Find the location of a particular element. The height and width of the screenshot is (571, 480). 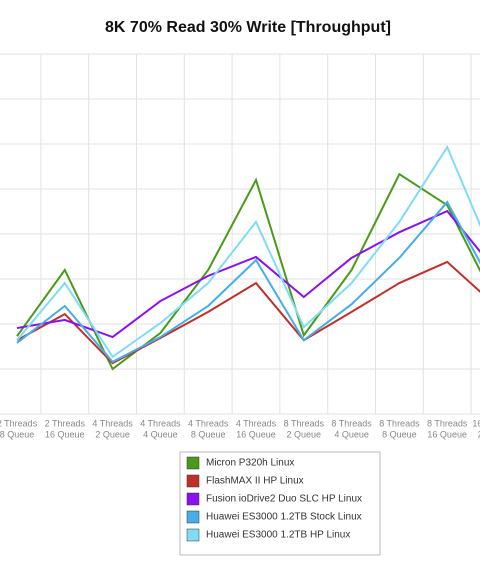

chart-title: 8K 70% Read 30% Write [Throughput] is located at coordinates (248, 27).